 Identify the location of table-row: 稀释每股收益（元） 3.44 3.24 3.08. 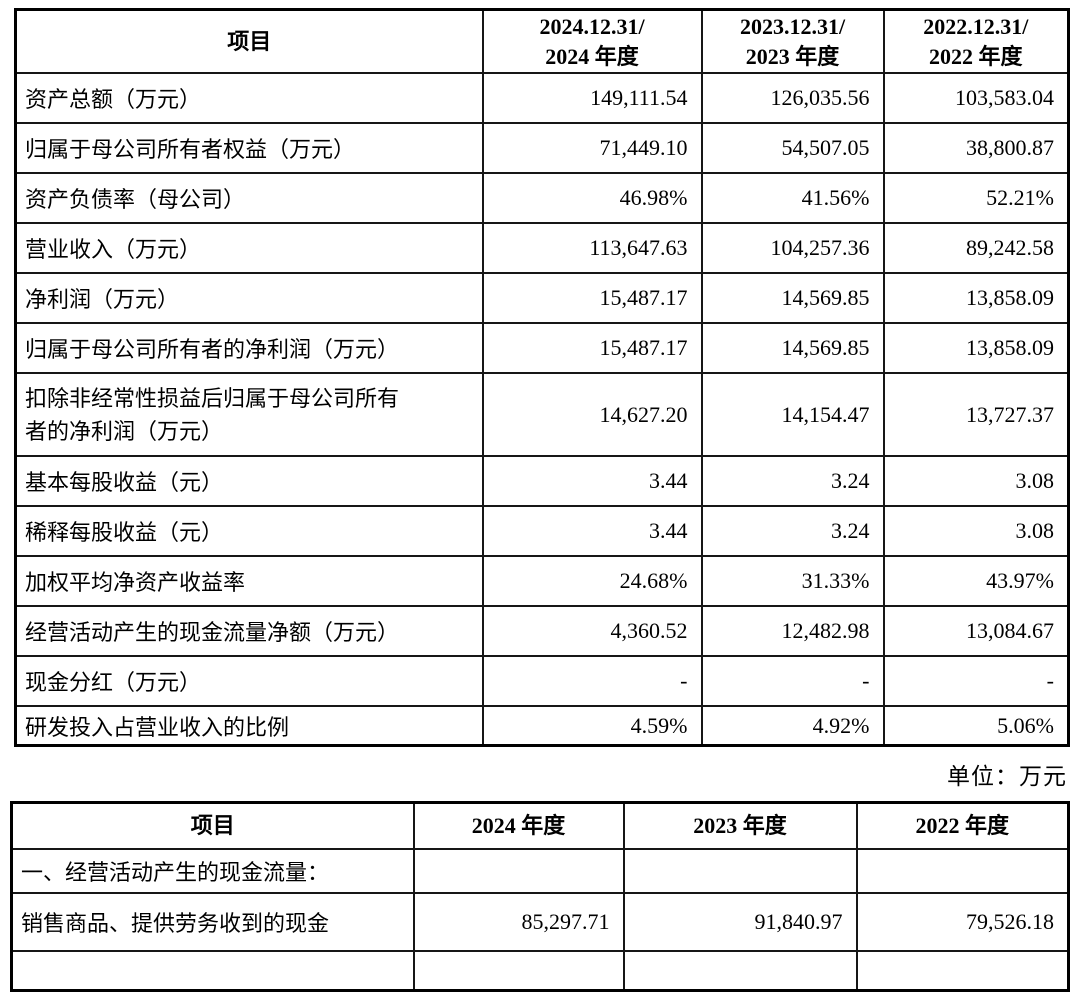
(542, 531).